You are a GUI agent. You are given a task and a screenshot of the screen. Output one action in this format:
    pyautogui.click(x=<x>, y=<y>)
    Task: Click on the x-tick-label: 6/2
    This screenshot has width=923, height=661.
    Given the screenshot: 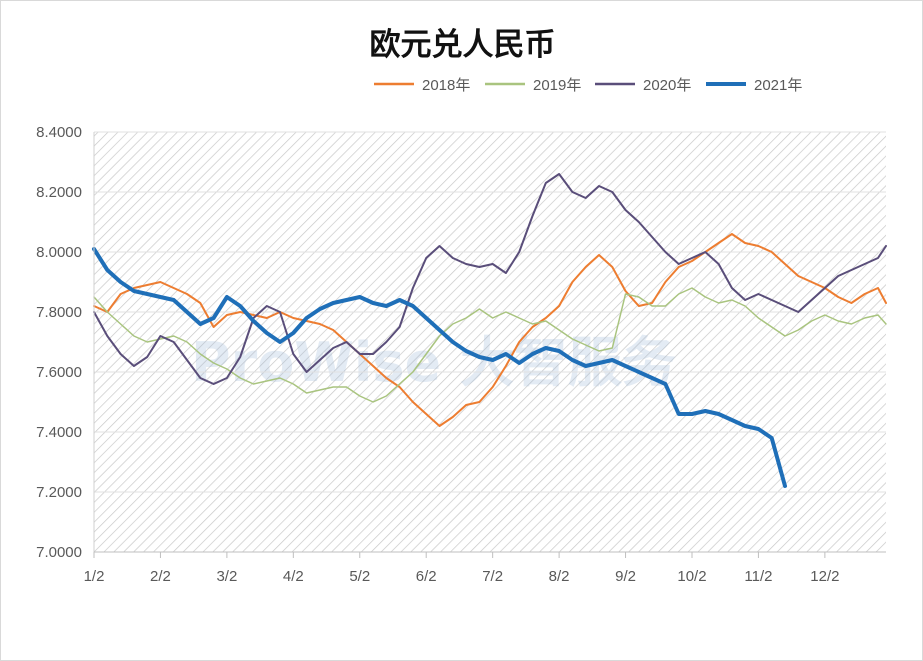 What is the action you would take?
    pyautogui.click(x=426, y=576)
    